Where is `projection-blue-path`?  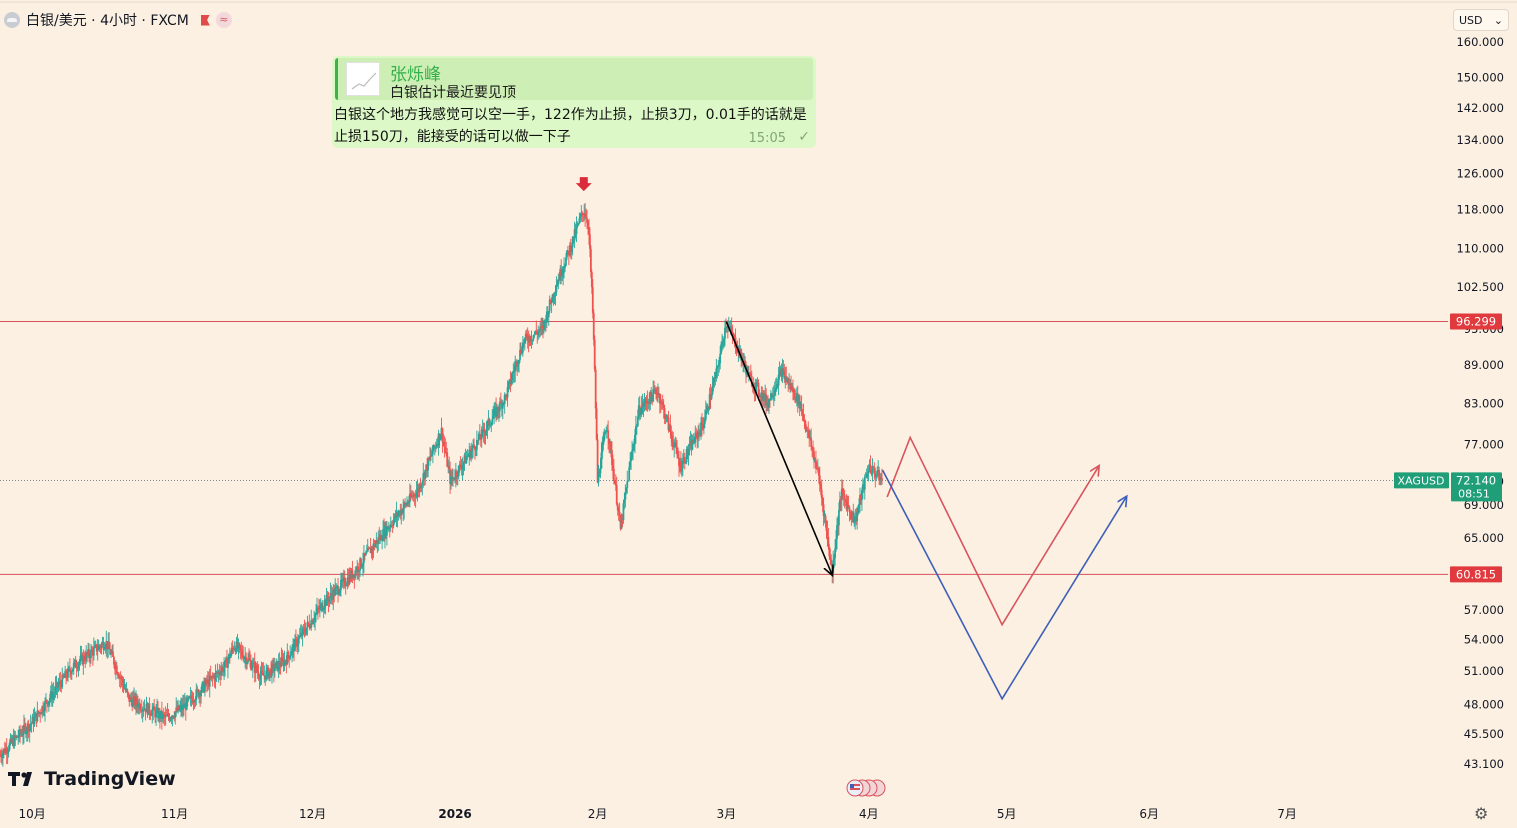
projection-blue-path is located at coordinates (1004, 585).